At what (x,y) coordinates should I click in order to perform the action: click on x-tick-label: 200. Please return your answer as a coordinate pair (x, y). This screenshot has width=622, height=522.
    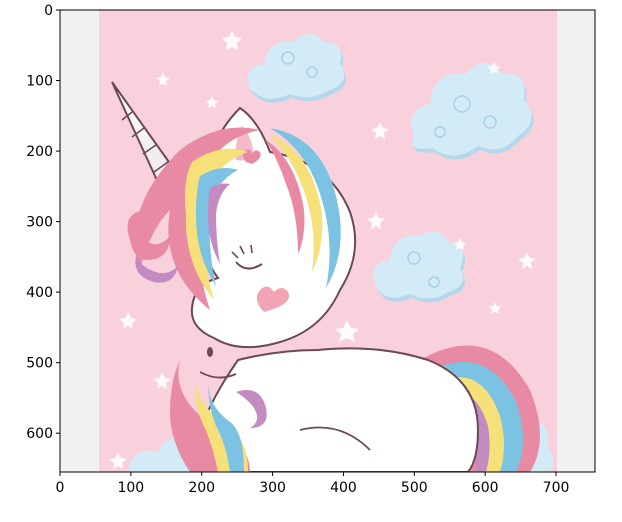
    Looking at the image, I should click on (201, 488).